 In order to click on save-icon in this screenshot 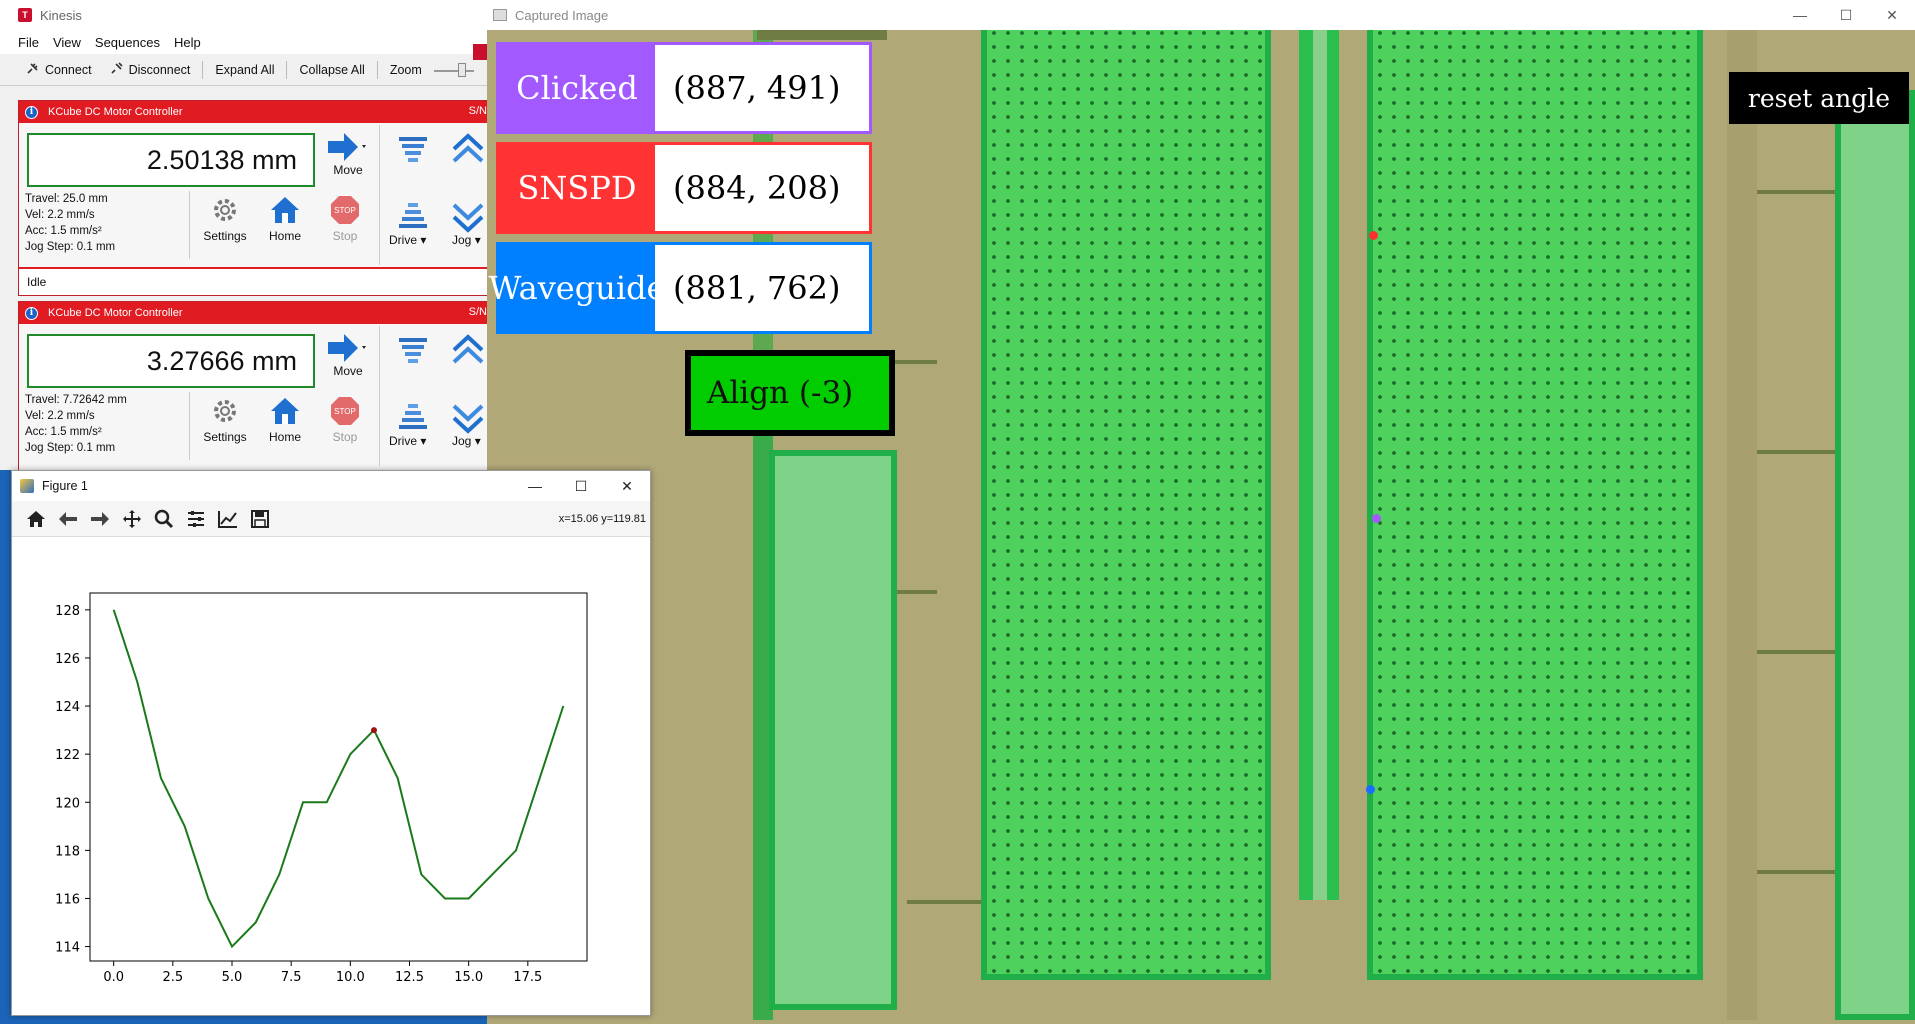, I will do `click(260, 519)`.